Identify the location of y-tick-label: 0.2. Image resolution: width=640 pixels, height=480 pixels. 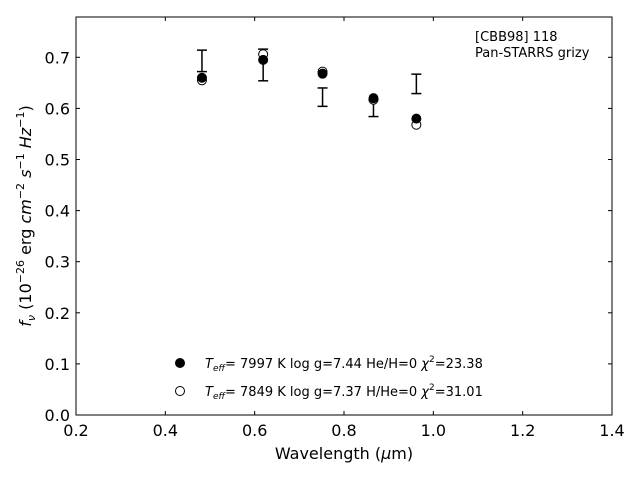
(57, 313).